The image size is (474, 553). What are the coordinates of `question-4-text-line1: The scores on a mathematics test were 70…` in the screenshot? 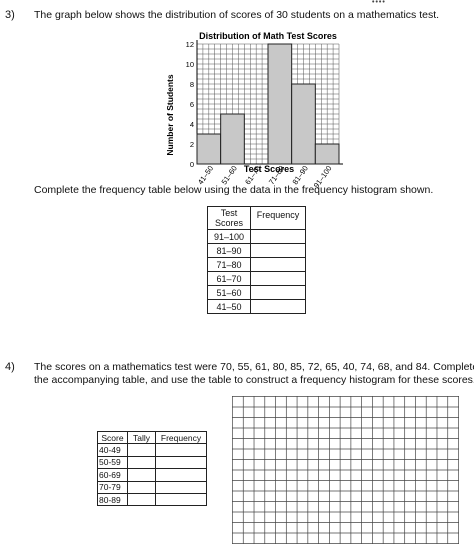 It's located at (254, 367).